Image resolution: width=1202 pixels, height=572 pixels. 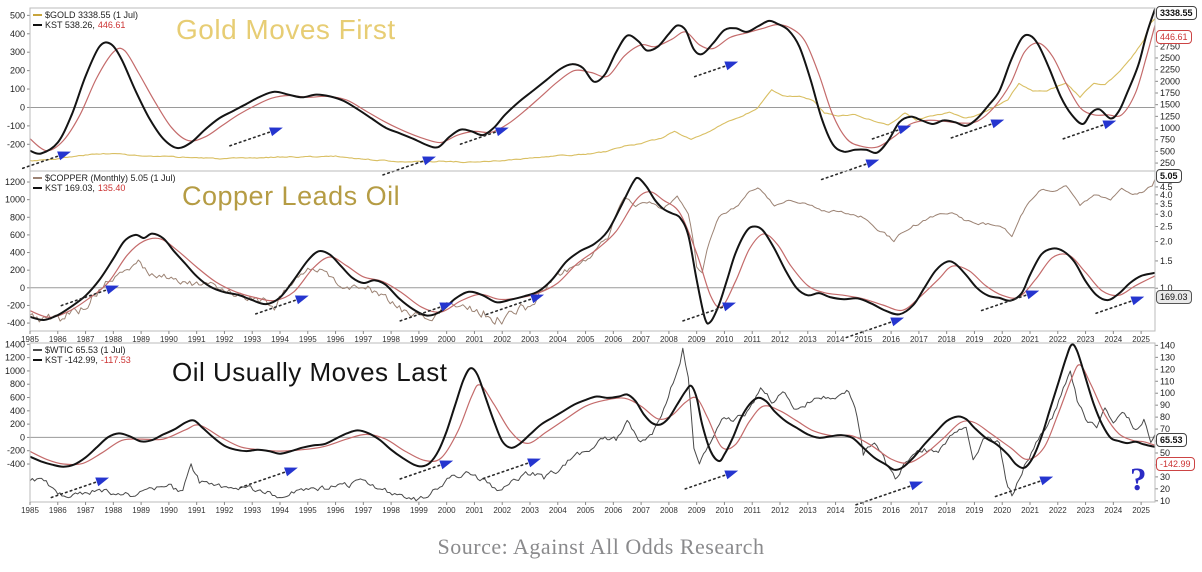 What do you see at coordinates (808, 510) in the screenshot?
I see `year-label: 2013` at bounding box center [808, 510].